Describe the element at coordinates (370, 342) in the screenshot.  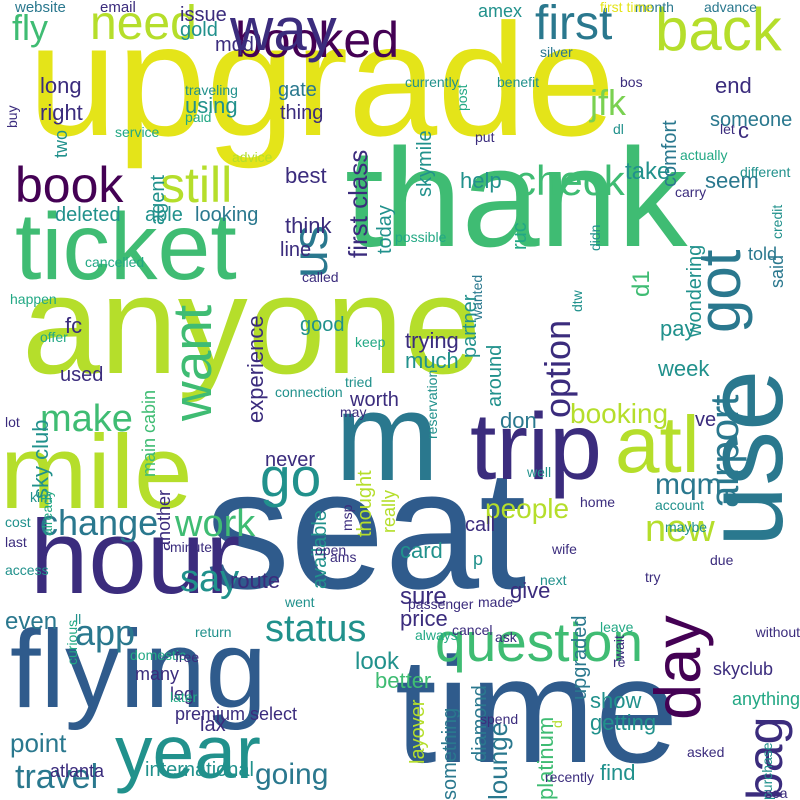
I see `word-keep: keep` at that location.